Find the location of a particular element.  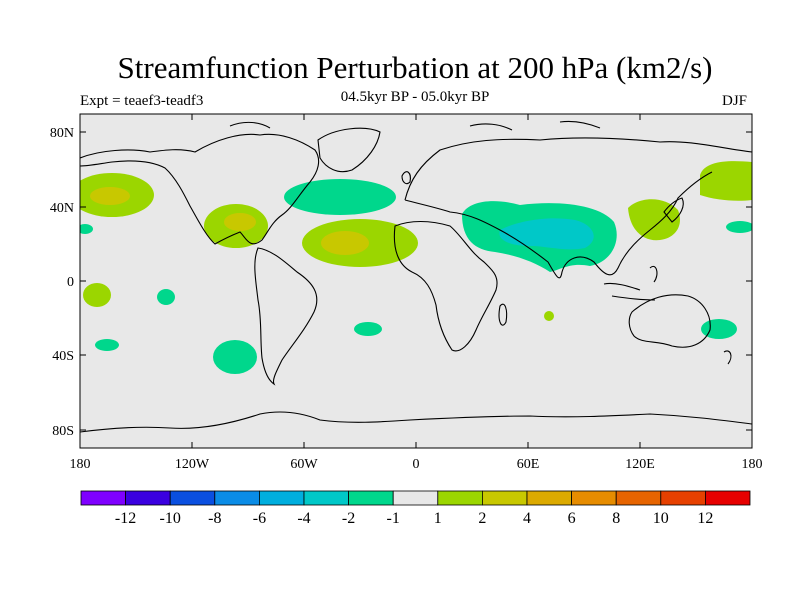

lat-label: 40N is located at coordinates (62, 208).